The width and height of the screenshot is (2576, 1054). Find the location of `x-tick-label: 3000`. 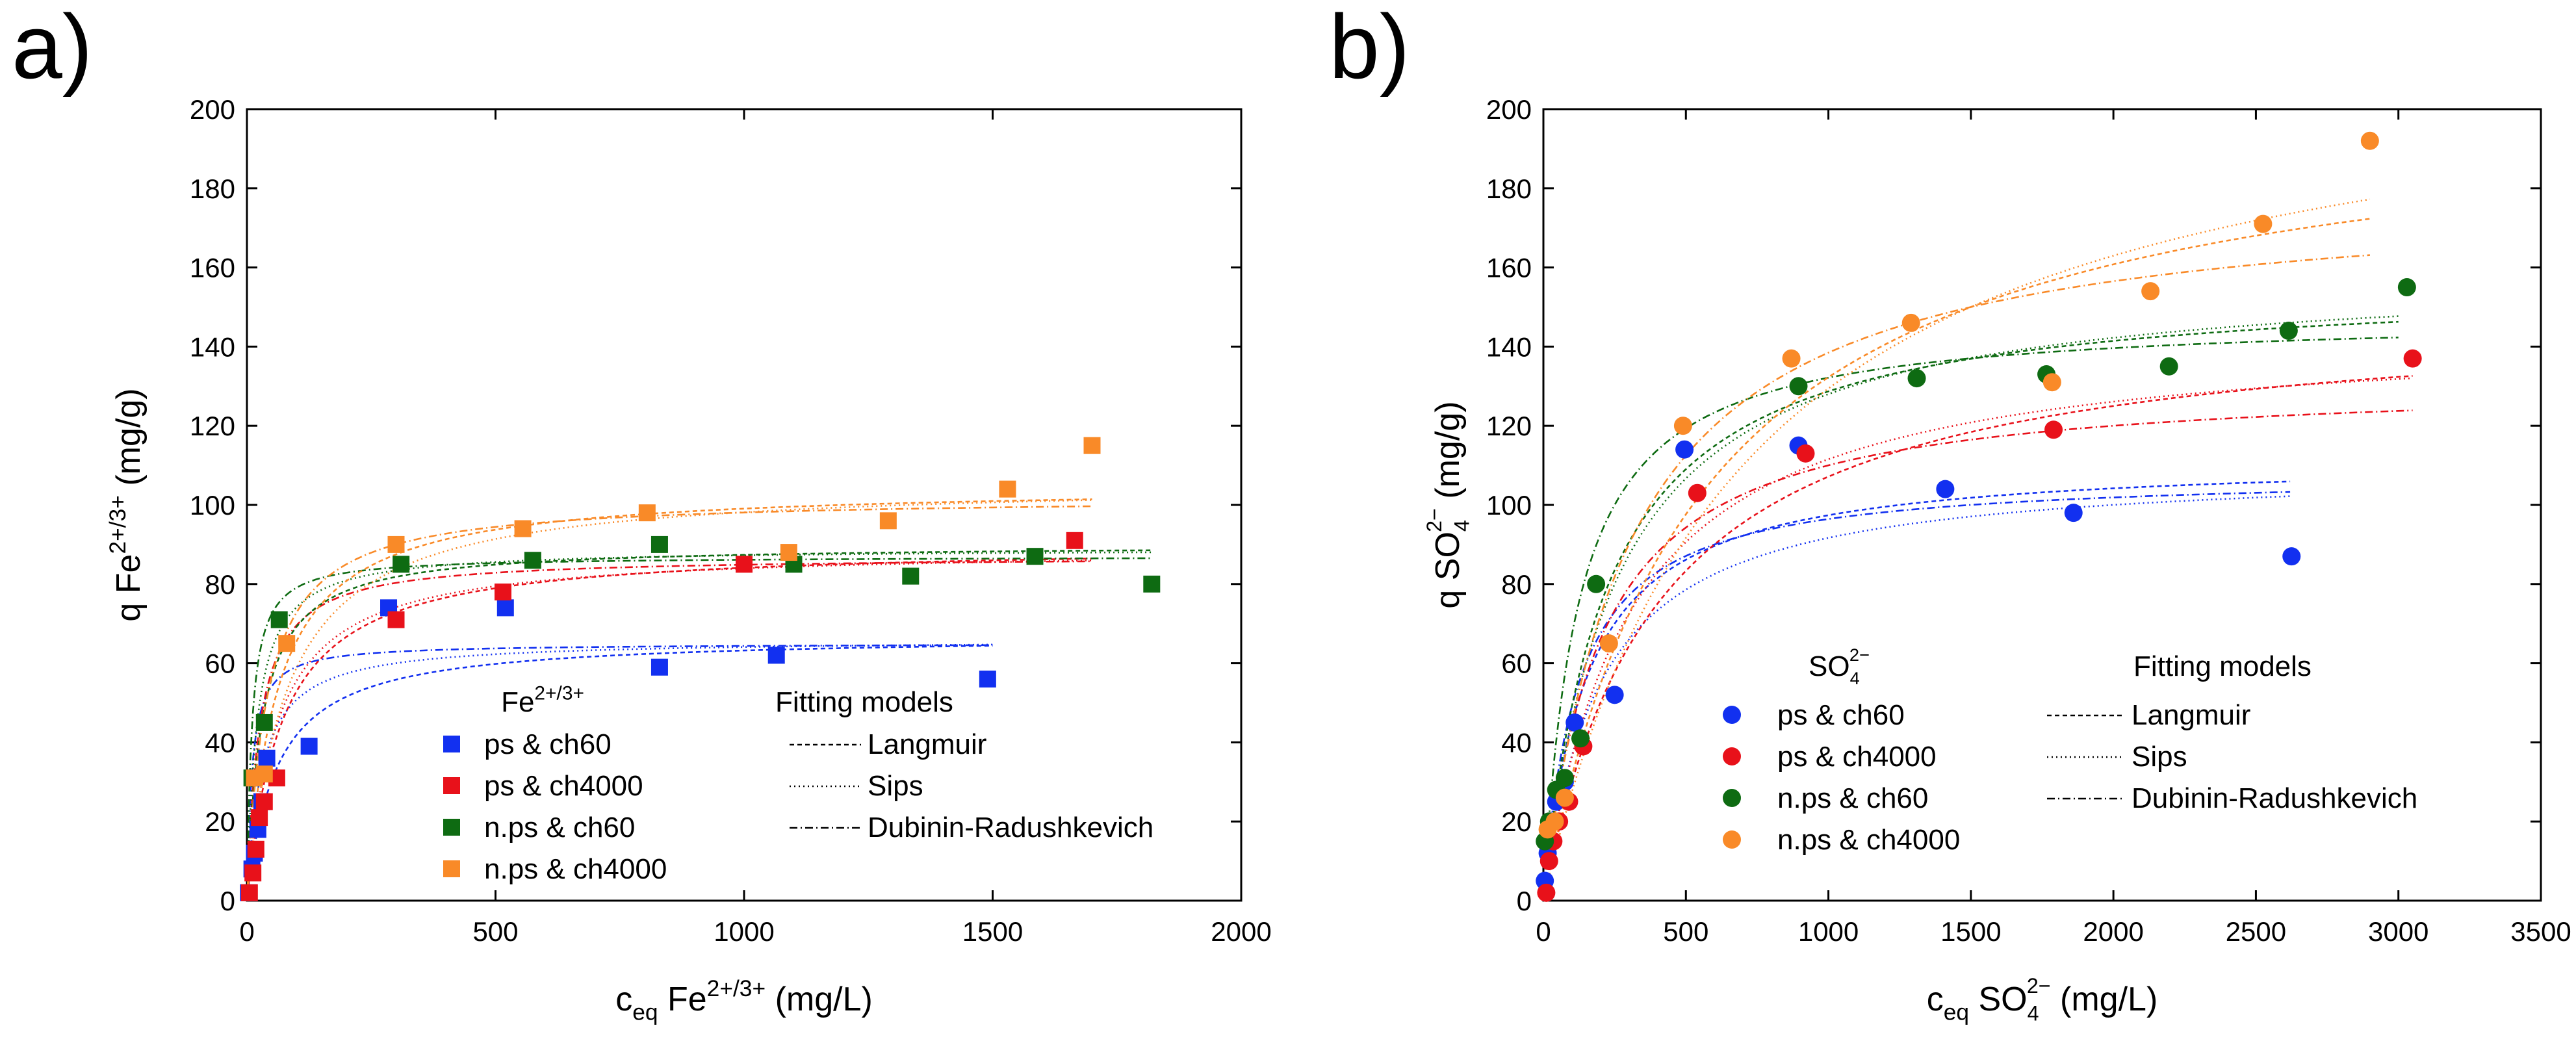

x-tick-label: 3000 is located at coordinates (2398, 931).